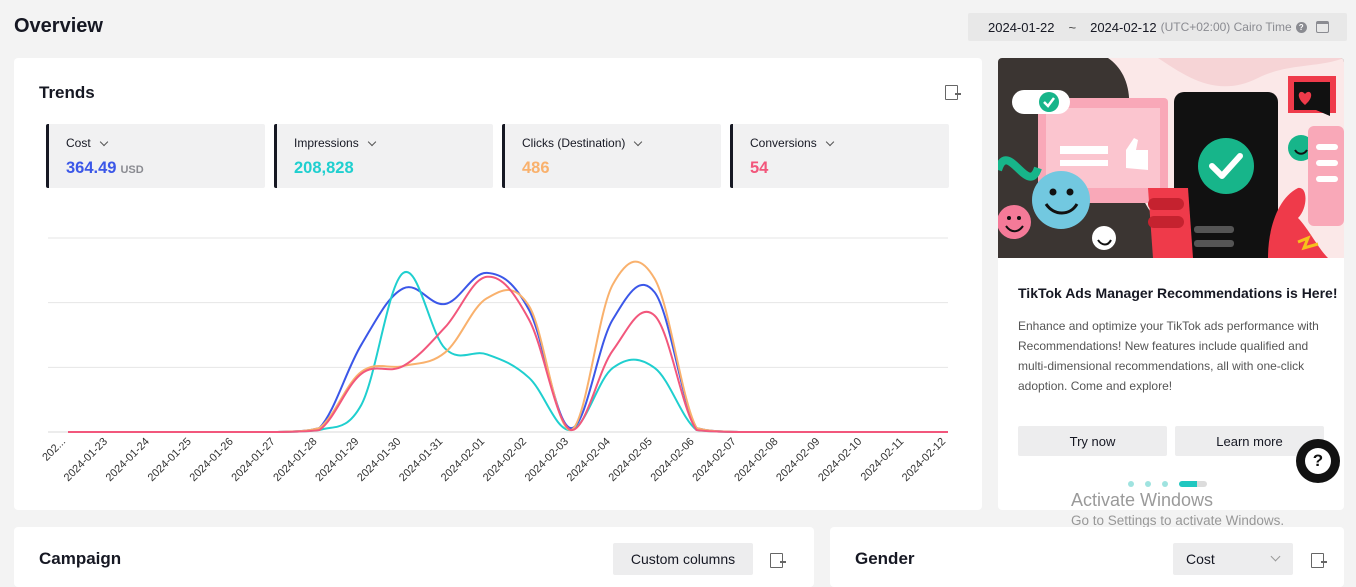 This screenshot has height=587, width=1356. I want to click on date-start: 2024-01-22, so click(1021, 27).